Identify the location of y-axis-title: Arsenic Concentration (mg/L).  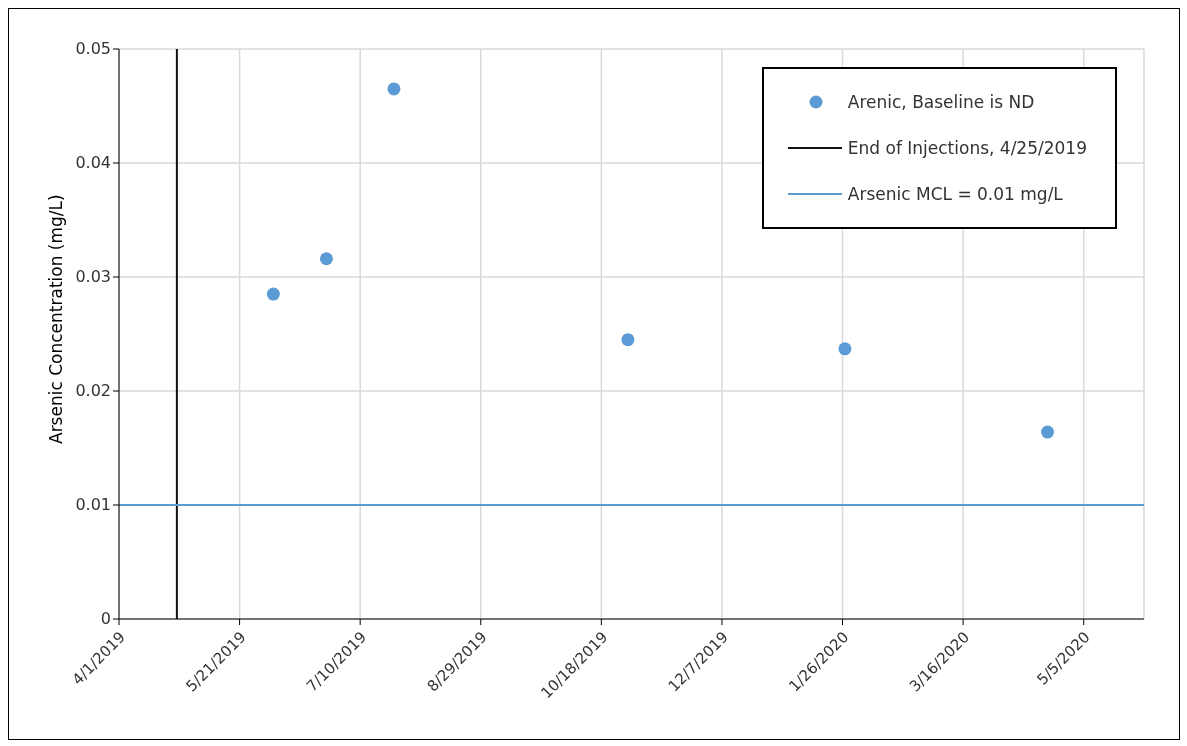
(56, 319).